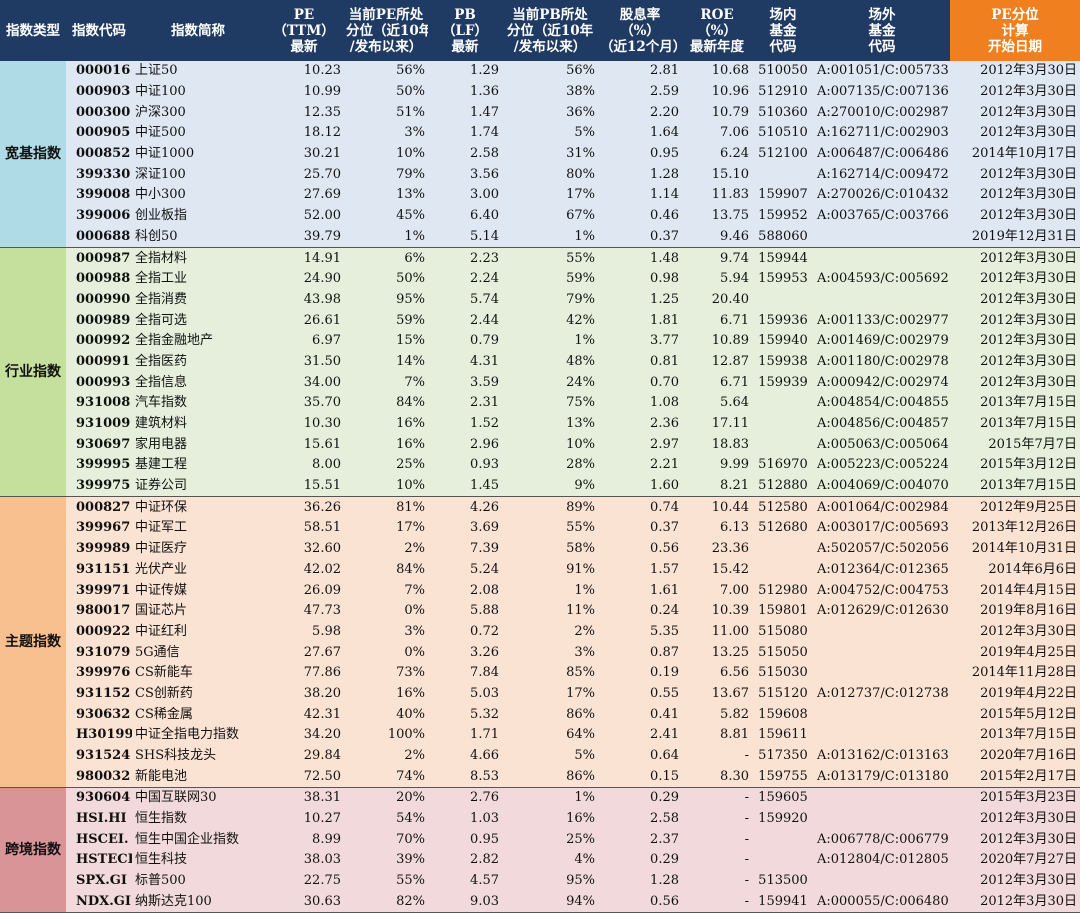 The height and width of the screenshot is (913, 1080). What do you see at coordinates (550, 860) in the screenshot?
I see `pb-percentile-cell: 4%` at bounding box center [550, 860].